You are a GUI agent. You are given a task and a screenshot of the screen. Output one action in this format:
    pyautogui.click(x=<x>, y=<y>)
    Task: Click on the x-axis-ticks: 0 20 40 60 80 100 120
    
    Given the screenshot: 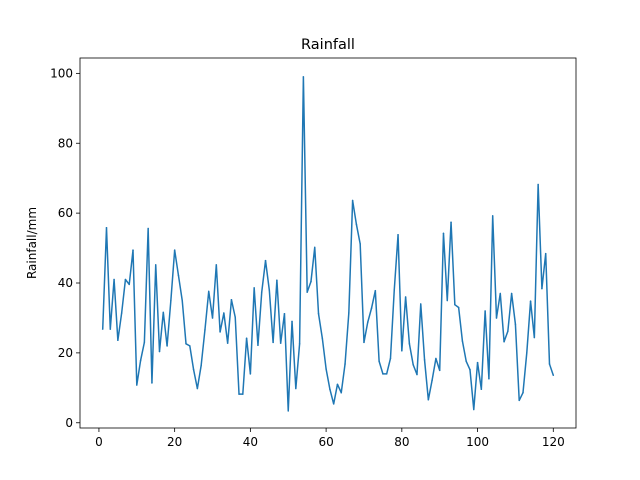 What is the action you would take?
    pyautogui.click(x=330, y=438)
    